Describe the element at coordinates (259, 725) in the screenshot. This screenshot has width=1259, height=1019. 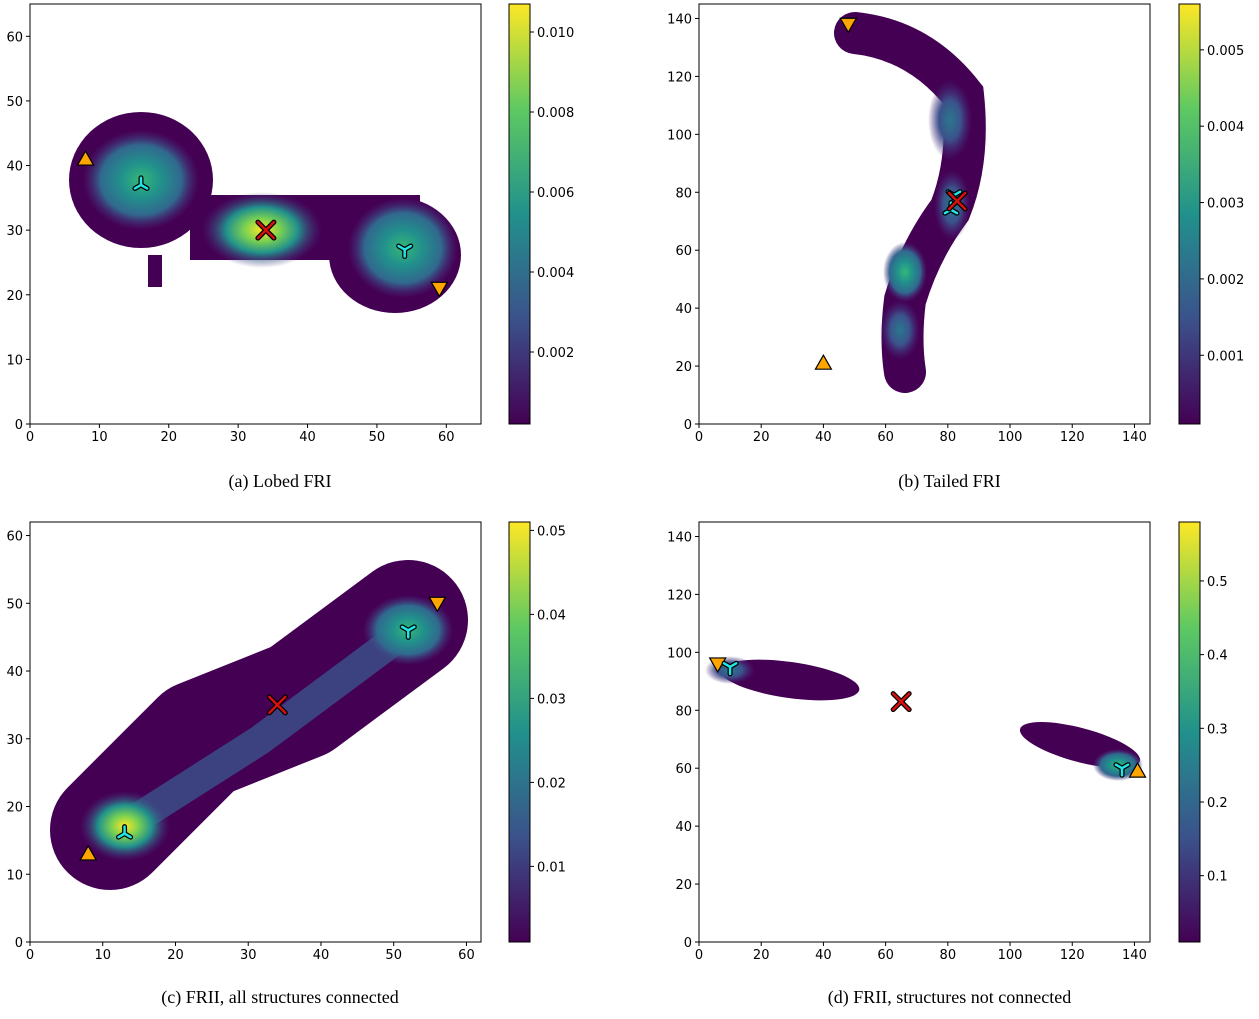
I see `image-c` at that location.